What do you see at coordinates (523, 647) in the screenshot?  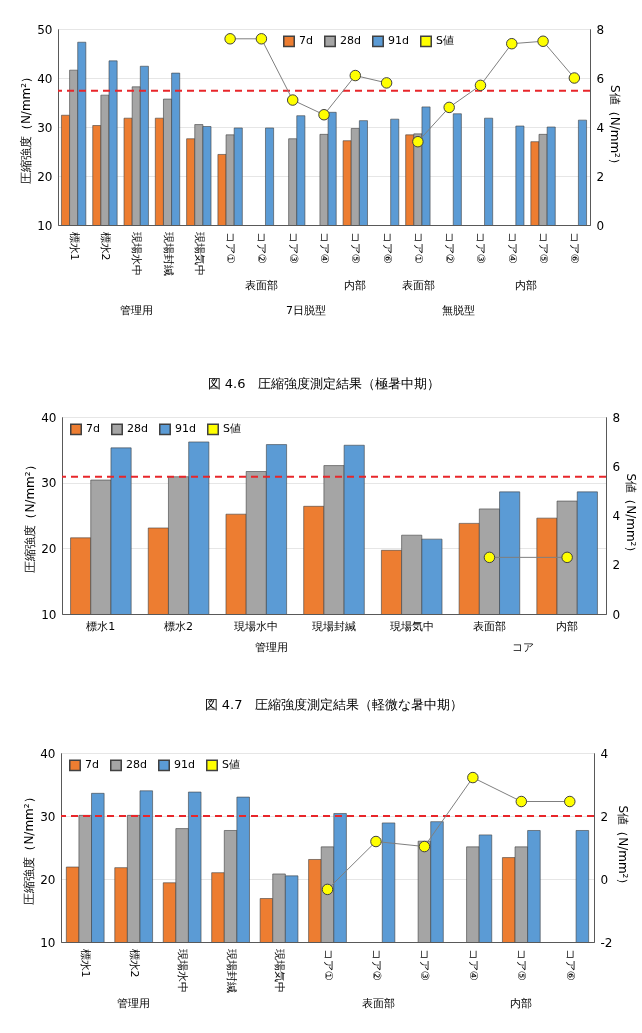 I see `text: コア` at bounding box center [523, 647].